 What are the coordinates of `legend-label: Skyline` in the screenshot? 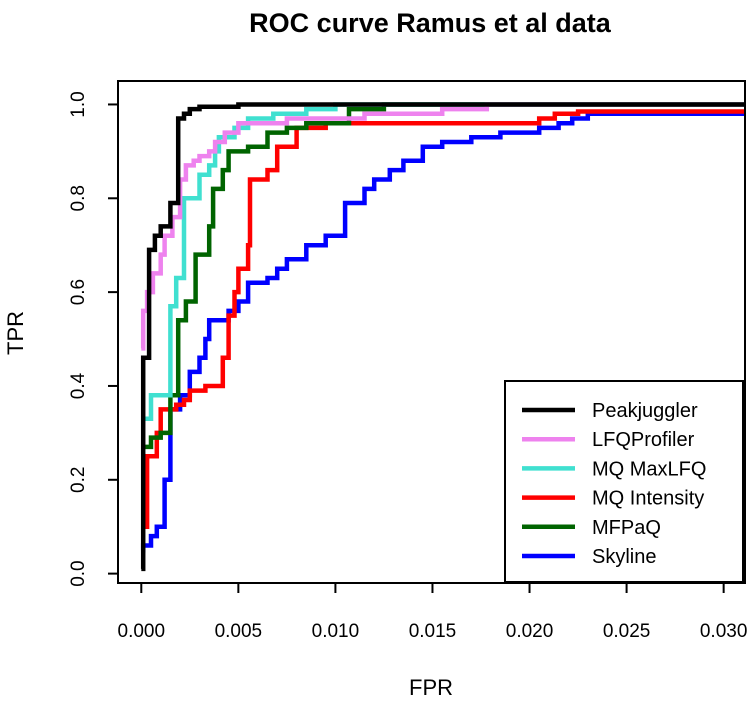 It's located at (624, 557).